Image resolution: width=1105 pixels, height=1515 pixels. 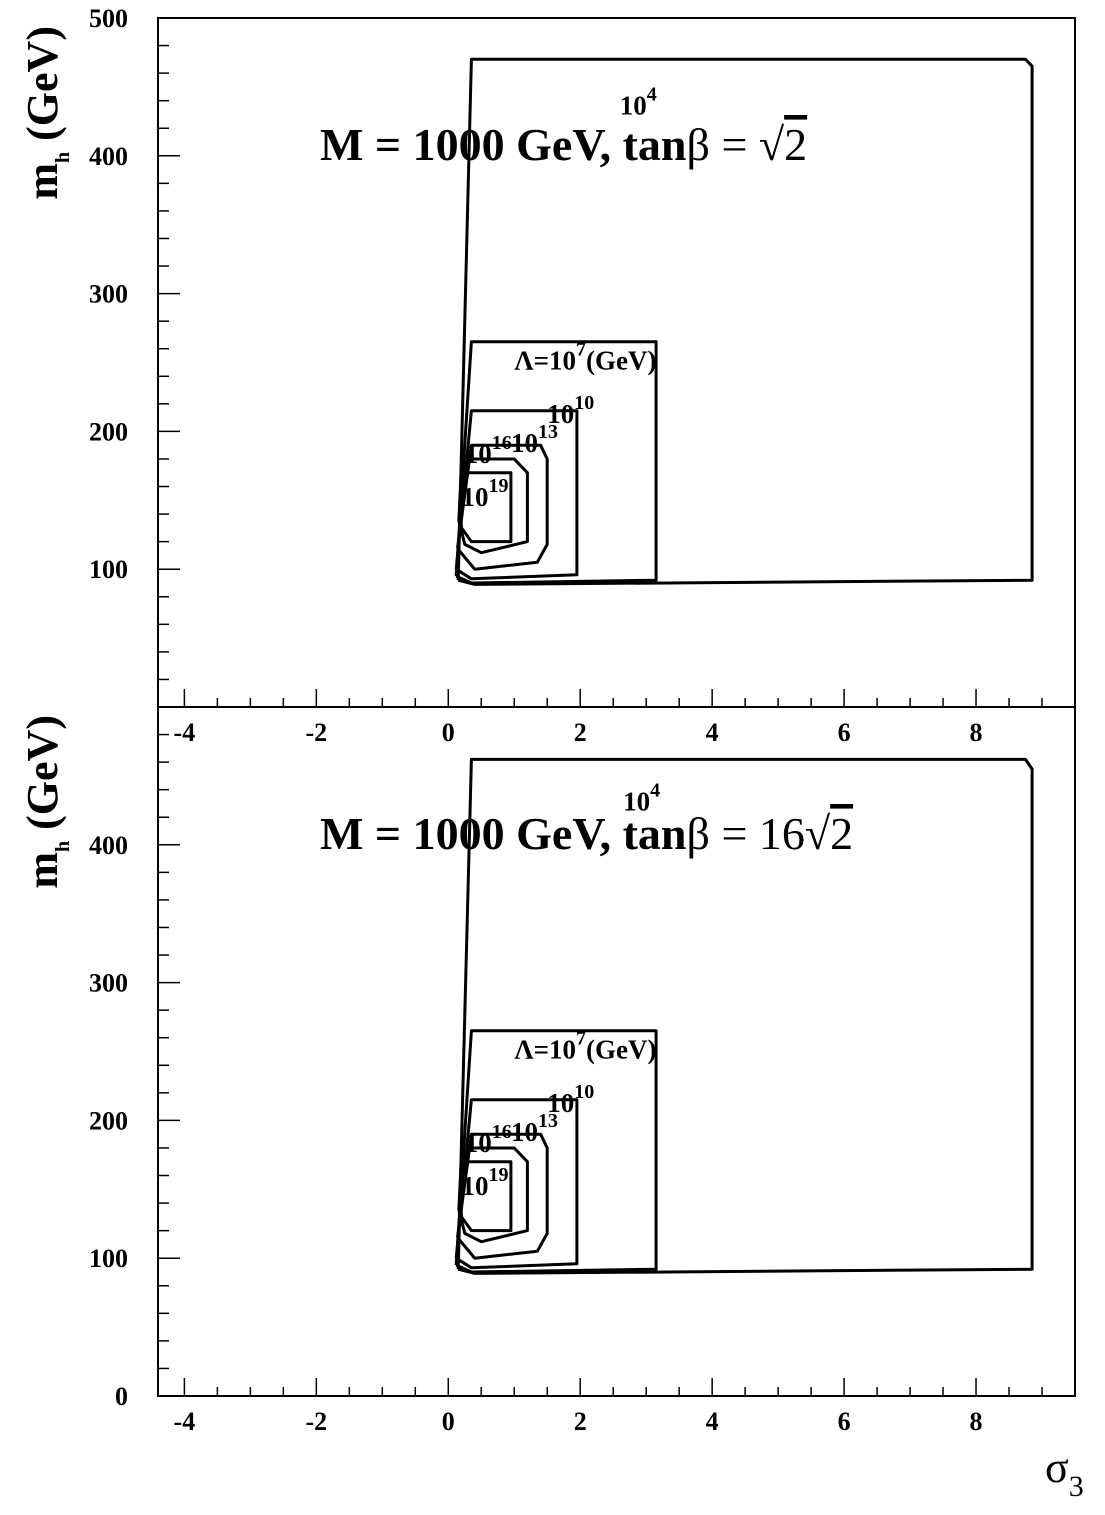 What do you see at coordinates (108, 18) in the screenshot?
I see `y-tick-label: 500` at bounding box center [108, 18].